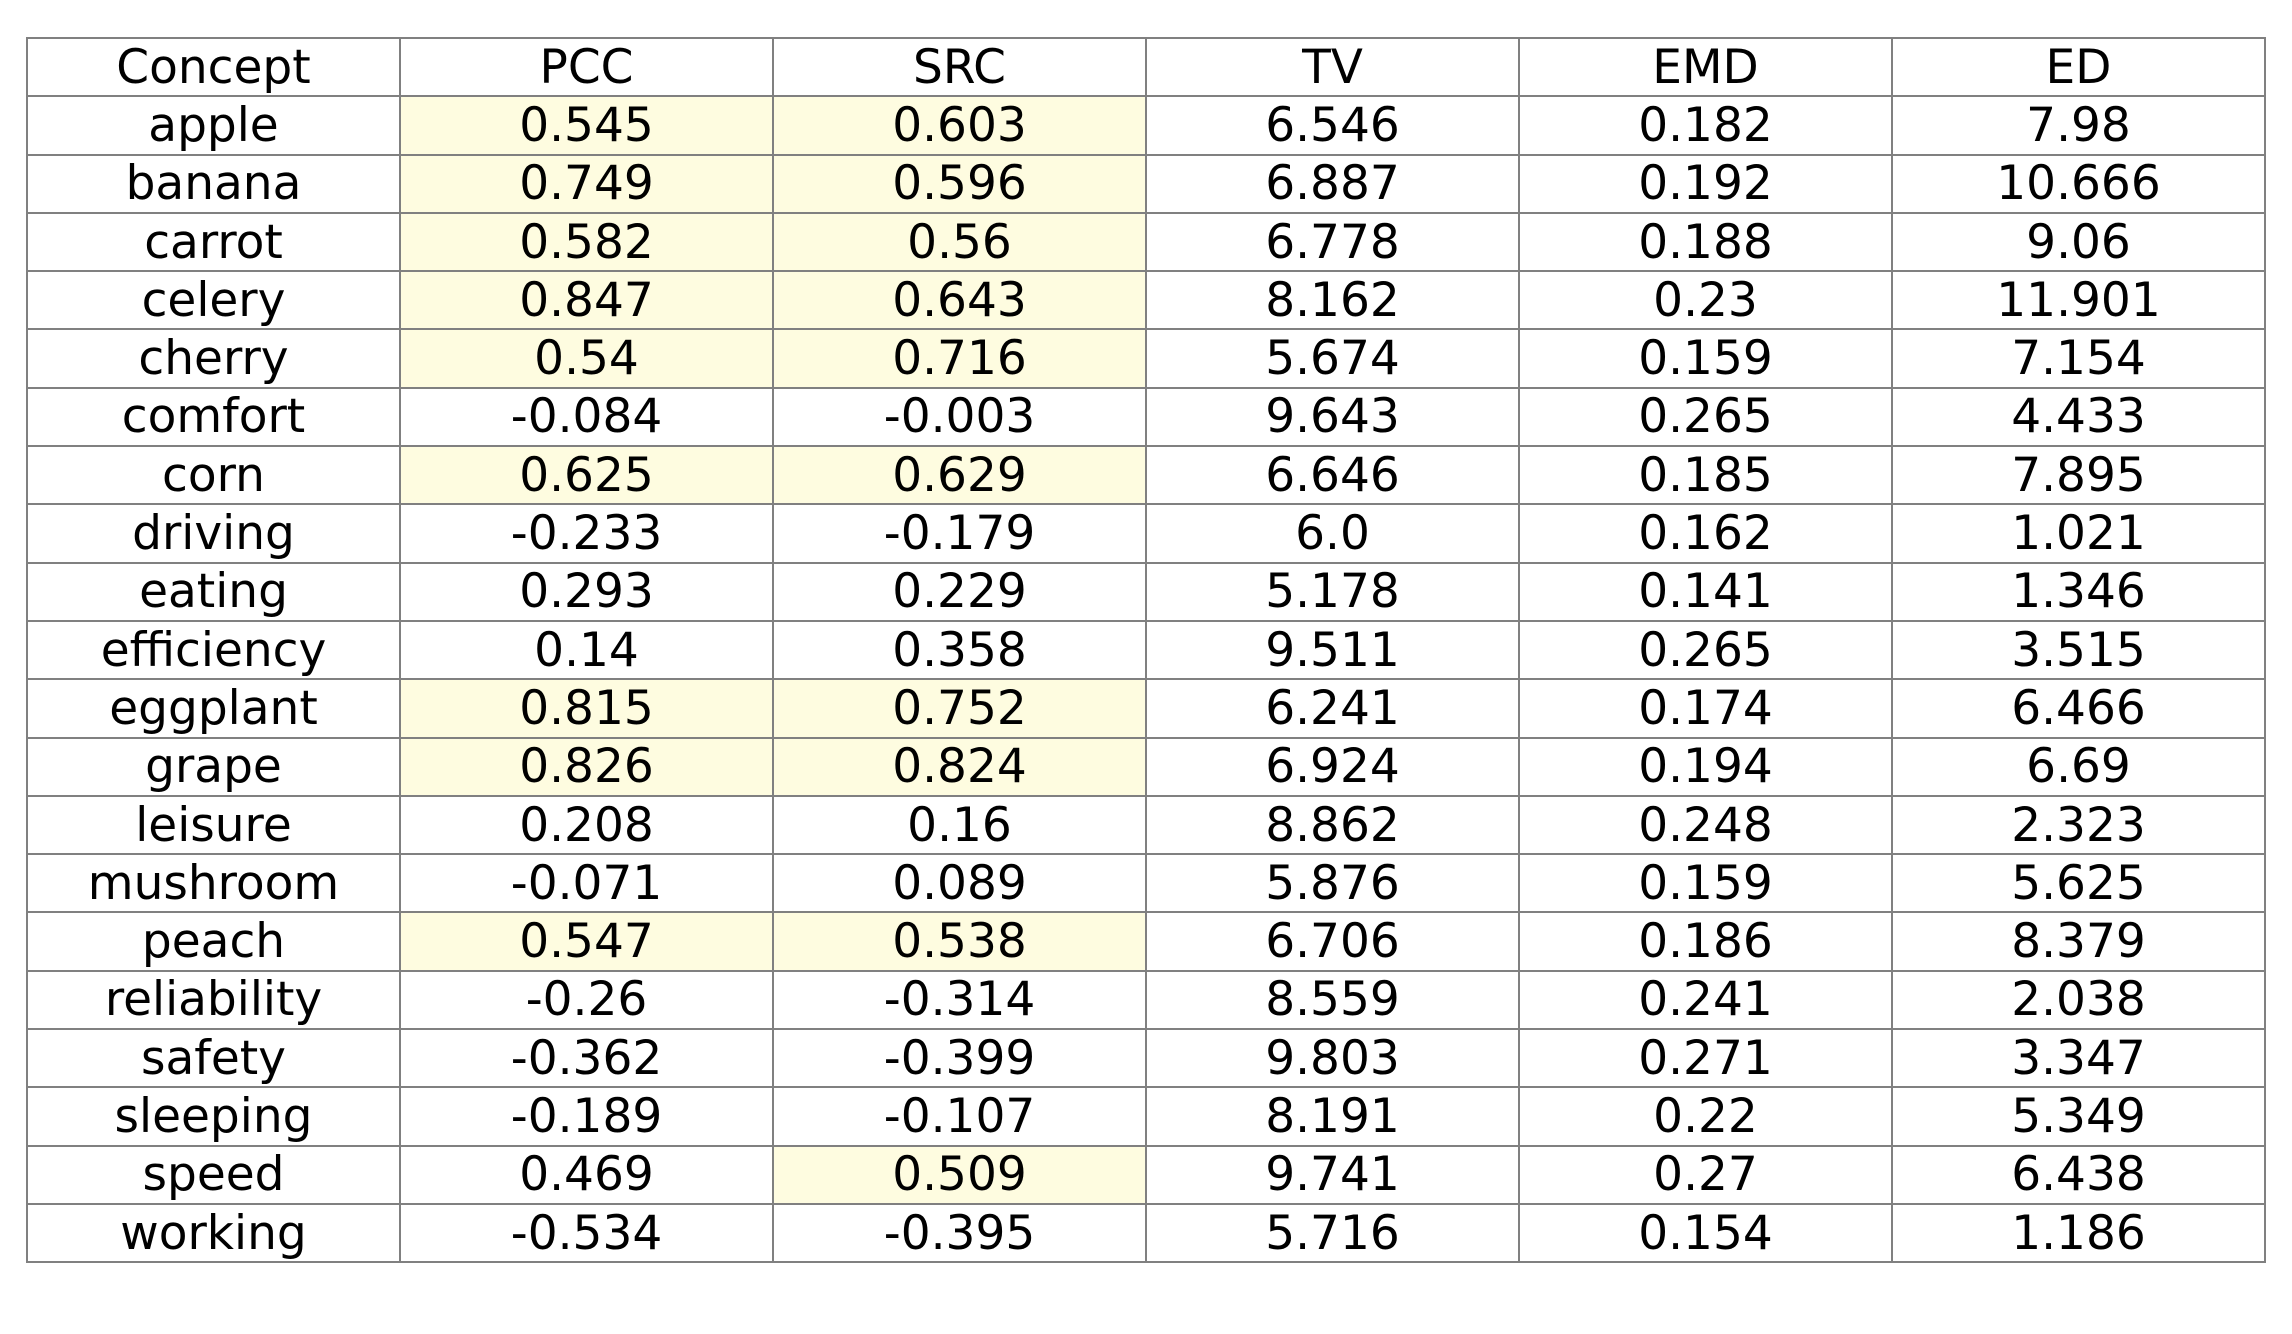 This screenshot has width=2292, height=1334. What do you see at coordinates (1332, 650) in the screenshot?
I see `value-cell-tv: 9.511` at bounding box center [1332, 650].